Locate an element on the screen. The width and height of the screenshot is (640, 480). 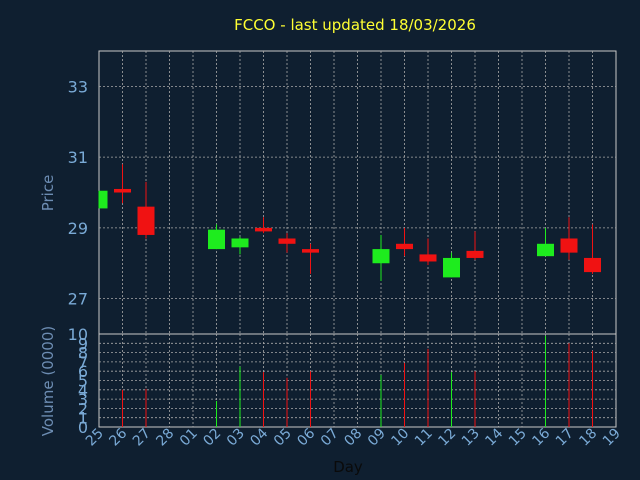
volume-tick-label: 0 is located at coordinates (83, 427).